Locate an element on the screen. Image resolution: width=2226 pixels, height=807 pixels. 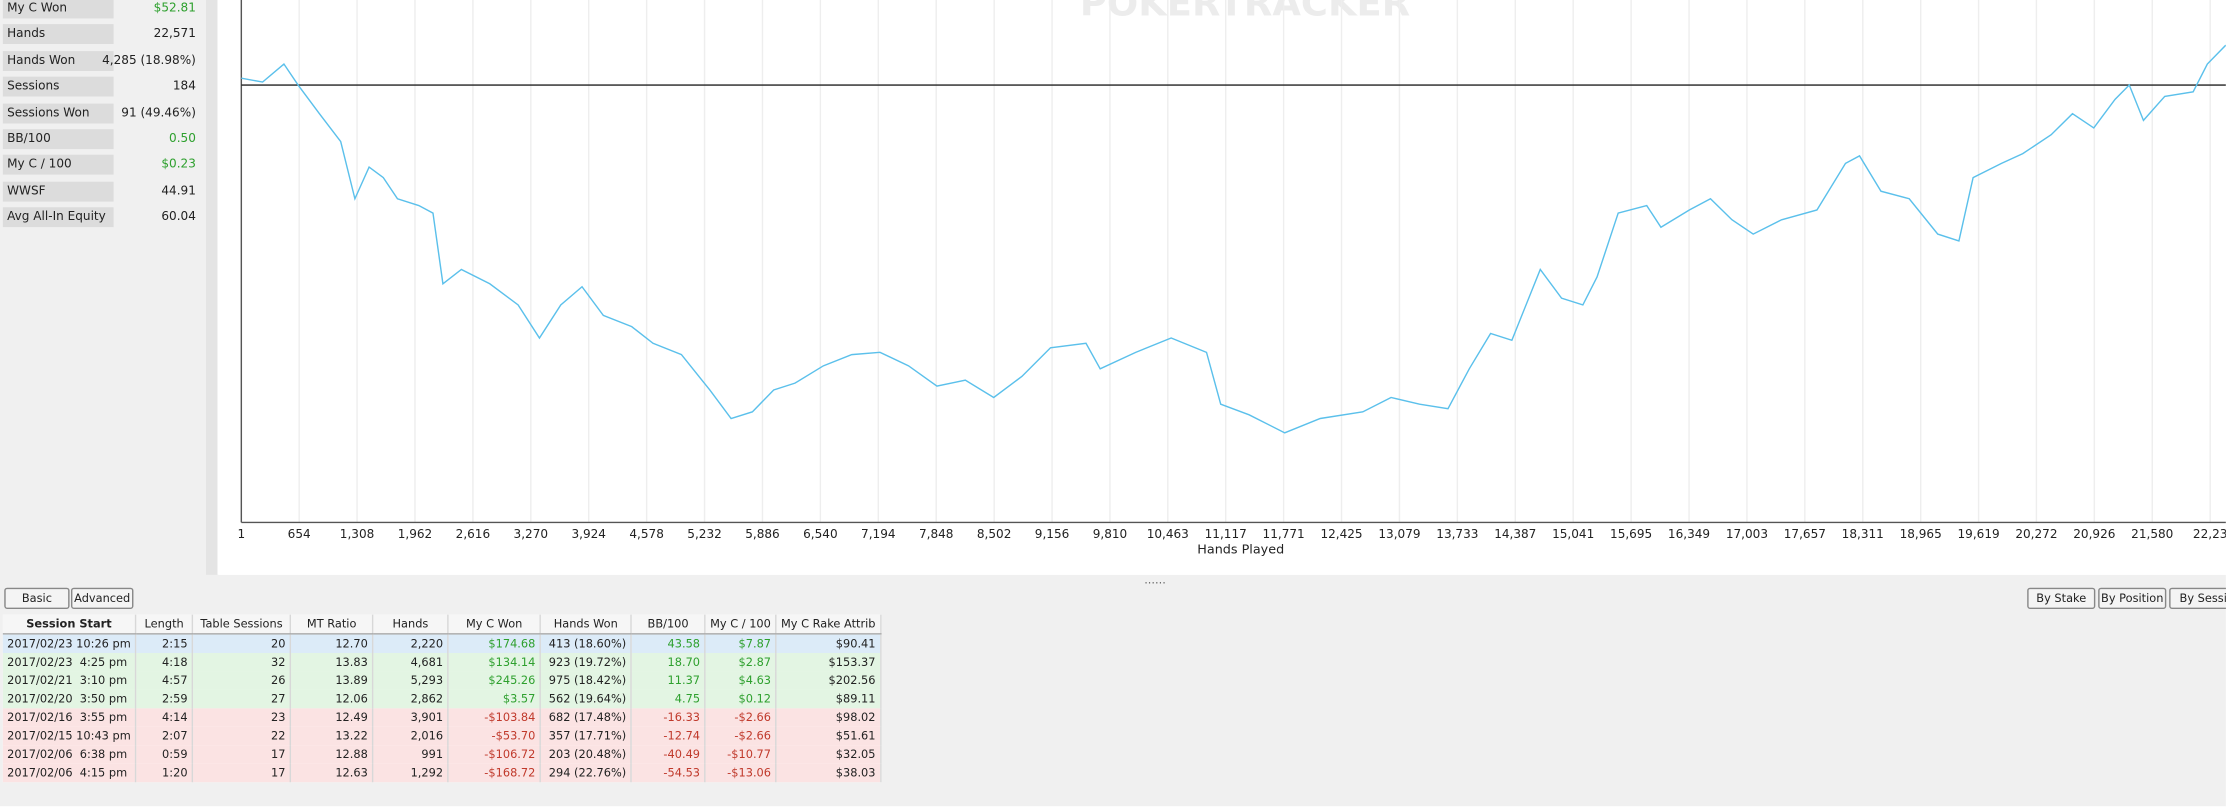
cell: 2:15 is located at coordinates (164, 643).